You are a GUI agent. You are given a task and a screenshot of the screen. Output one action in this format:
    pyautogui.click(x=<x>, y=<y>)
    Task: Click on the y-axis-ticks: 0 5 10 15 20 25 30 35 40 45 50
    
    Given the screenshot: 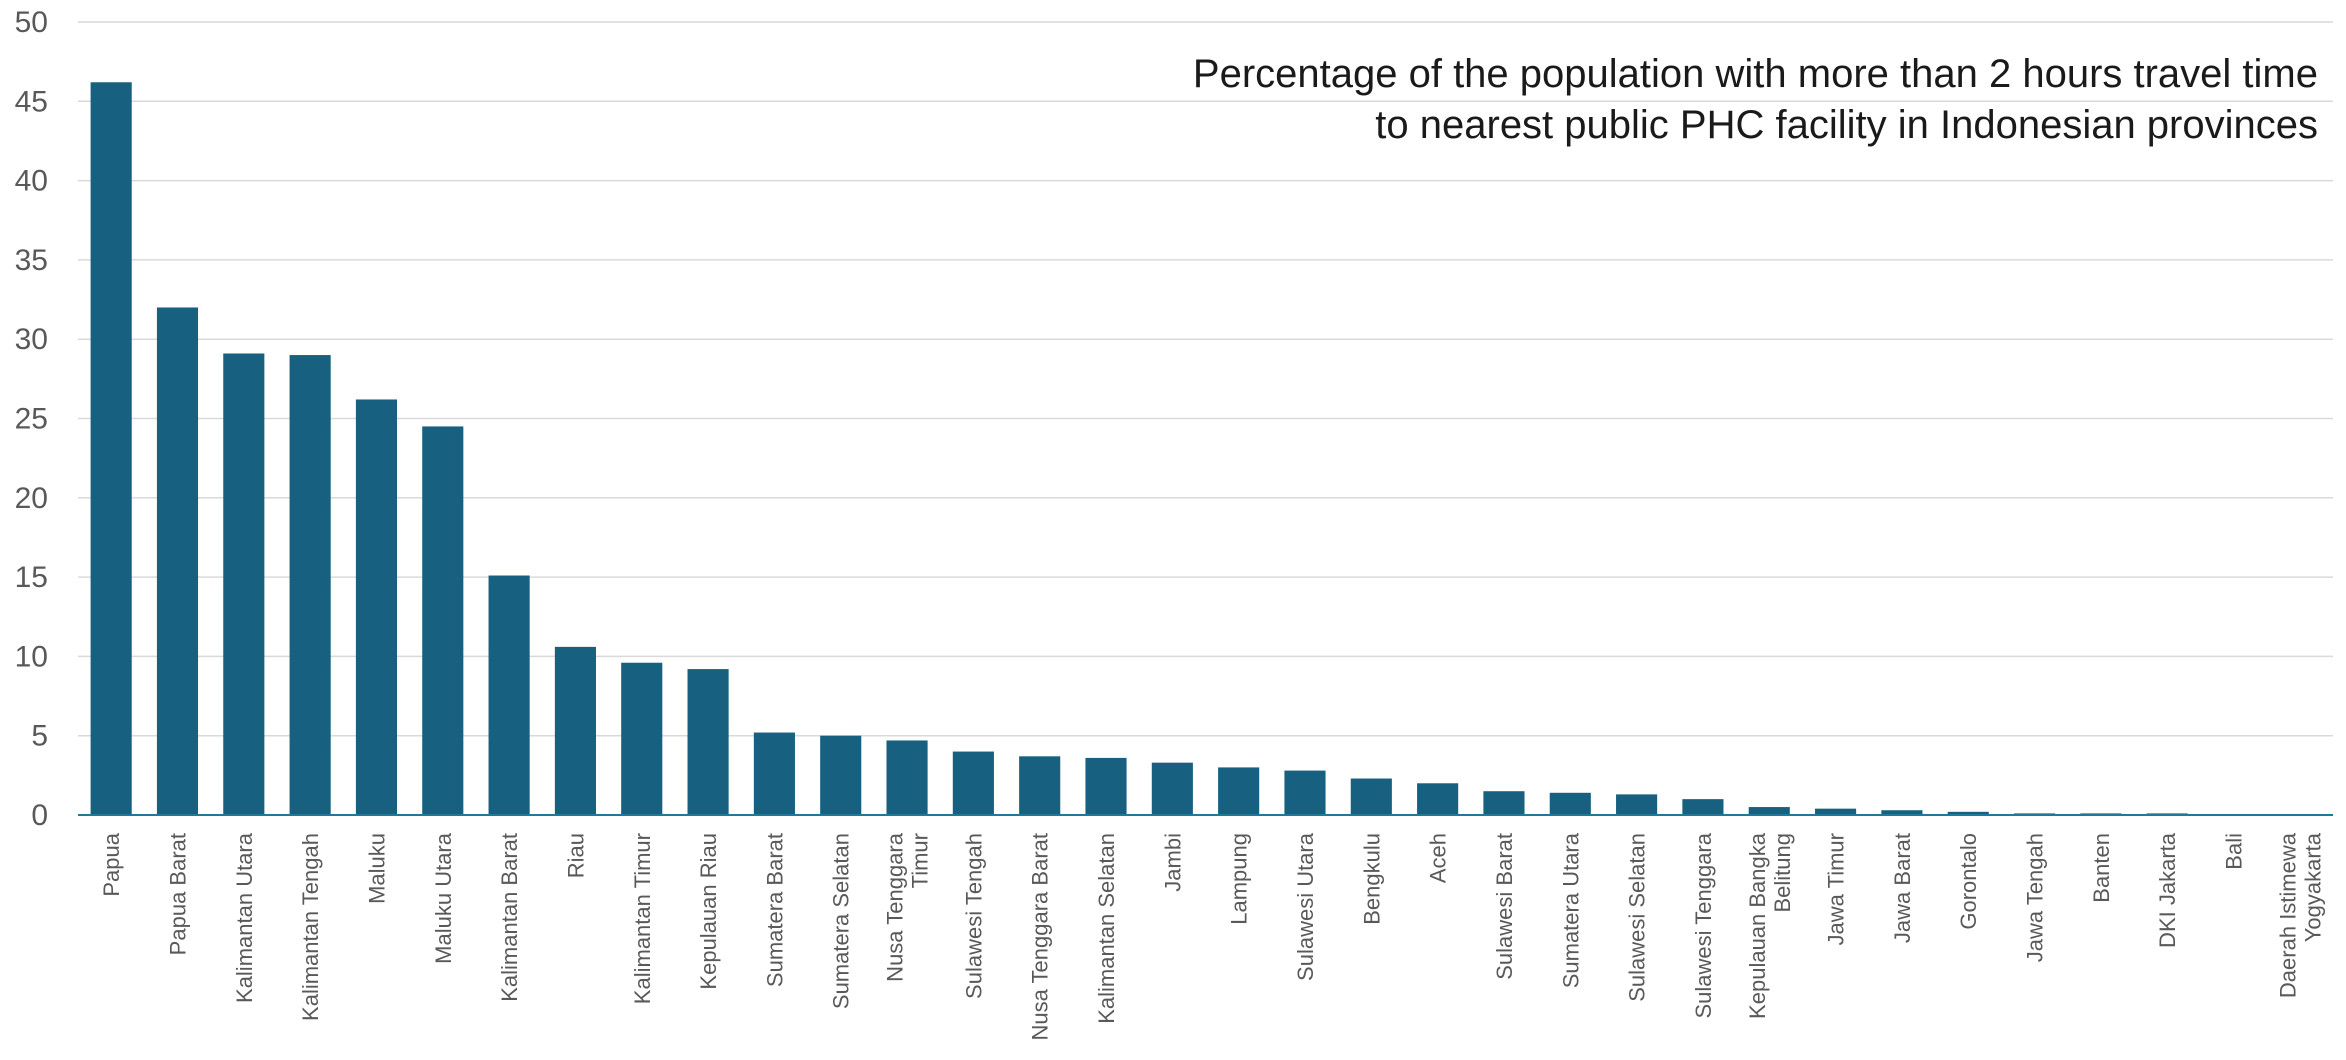 What is the action you would take?
    pyautogui.click(x=31, y=419)
    